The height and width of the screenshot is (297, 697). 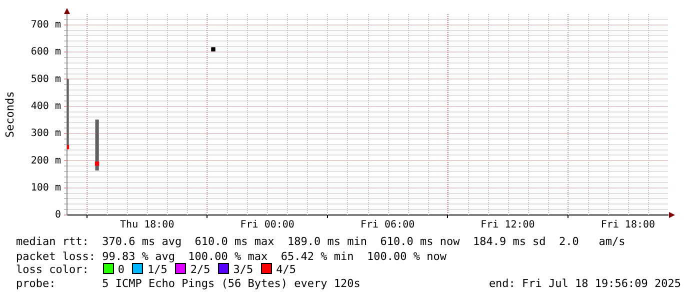 I want to click on y-tick-label: 100 m, so click(x=45, y=188).